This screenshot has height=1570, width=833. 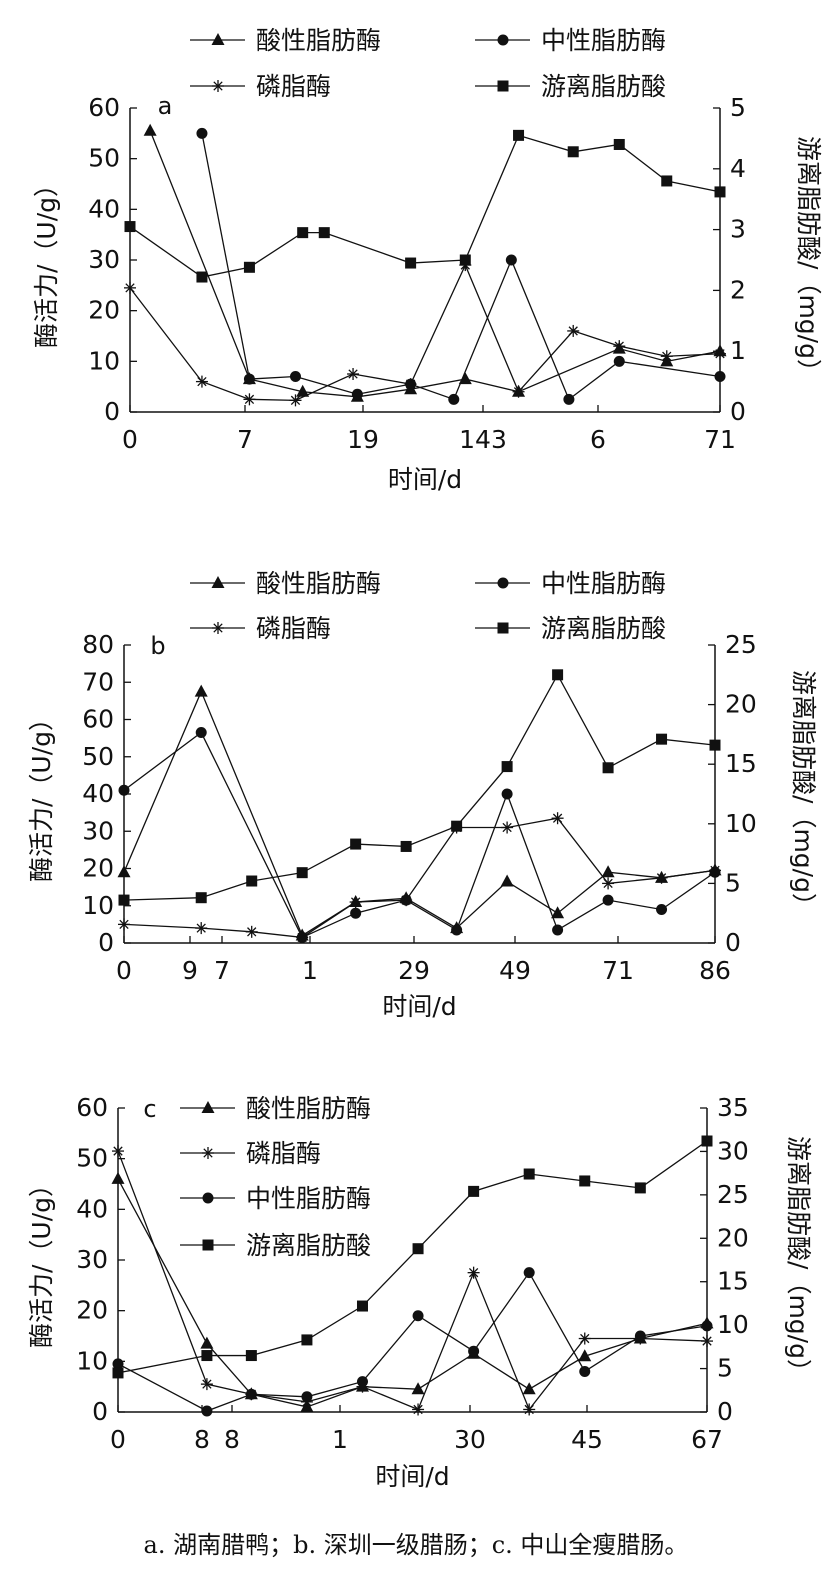 What do you see at coordinates (515, 970) in the screenshot?
I see `x-tick-label: 49` at bounding box center [515, 970].